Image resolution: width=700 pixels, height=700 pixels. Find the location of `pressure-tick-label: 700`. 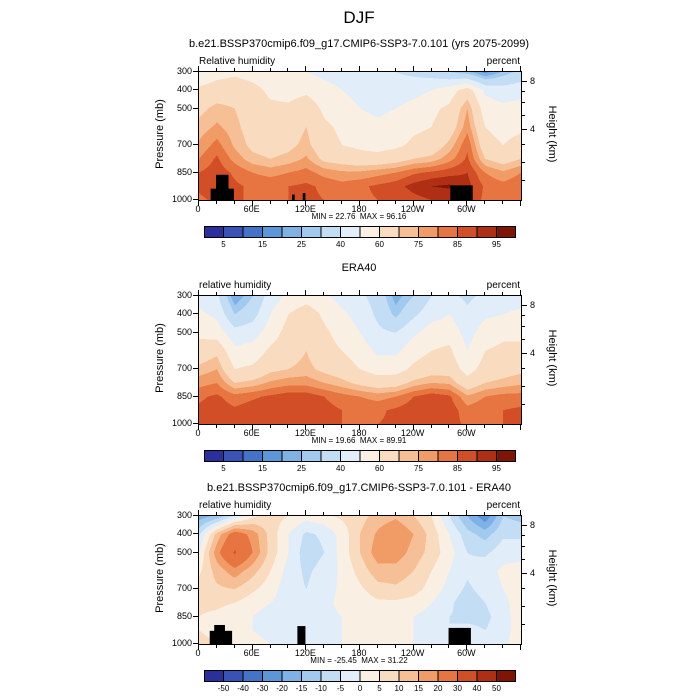

pressure-tick-label: 700 is located at coordinates (184, 588).